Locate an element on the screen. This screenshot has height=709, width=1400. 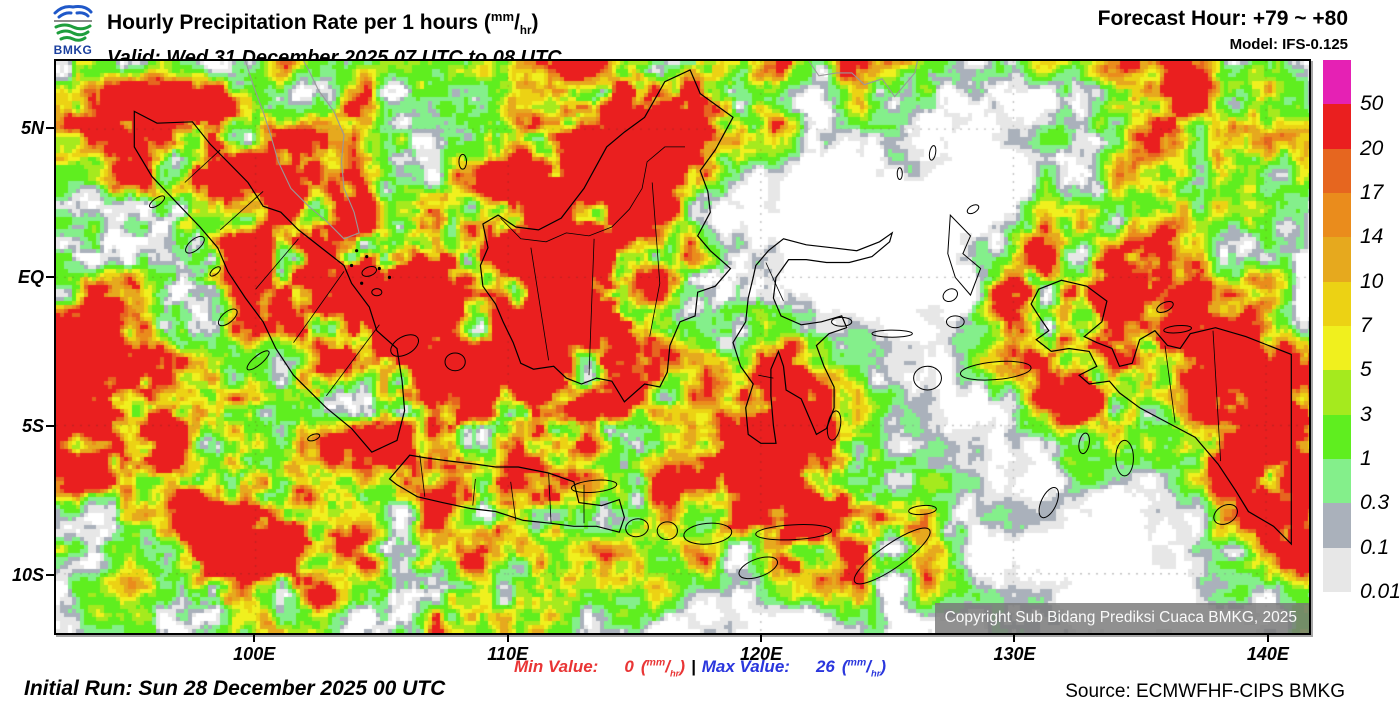
minmax-row: Min Value: 0 (mm/hr) | Max Value: 26 (mm/hr) is located at coordinates (700, 667).